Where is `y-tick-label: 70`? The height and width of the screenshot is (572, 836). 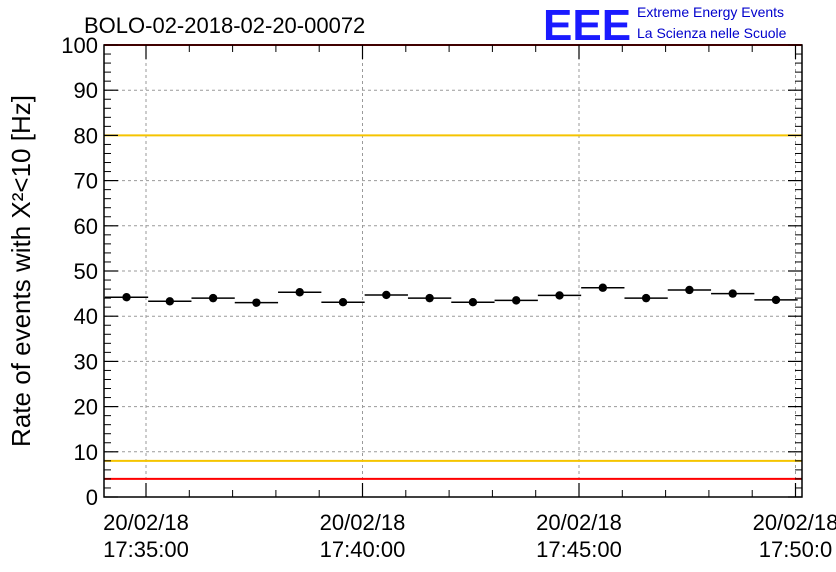
y-tick-label: 70 is located at coordinates (86, 181).